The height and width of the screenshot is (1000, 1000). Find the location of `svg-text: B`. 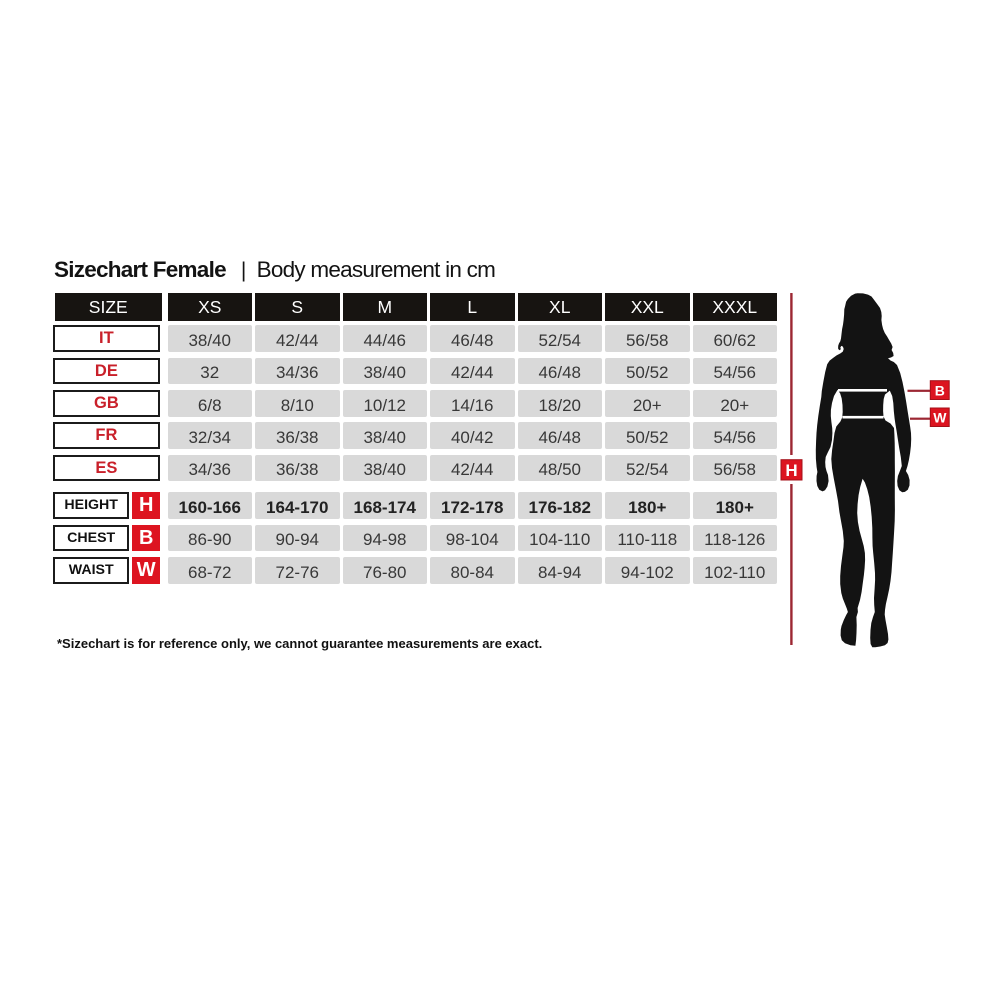

svg-text: B is located at coordinates (940, 391).